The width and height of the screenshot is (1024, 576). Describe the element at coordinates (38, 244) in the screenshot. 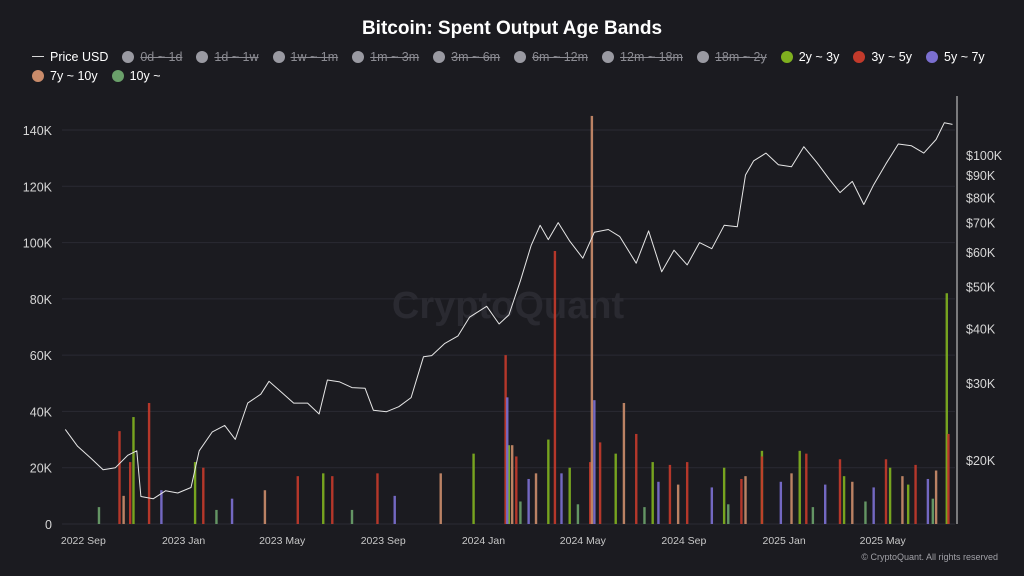

I see `y-left-tick-label: 100K` at that location.